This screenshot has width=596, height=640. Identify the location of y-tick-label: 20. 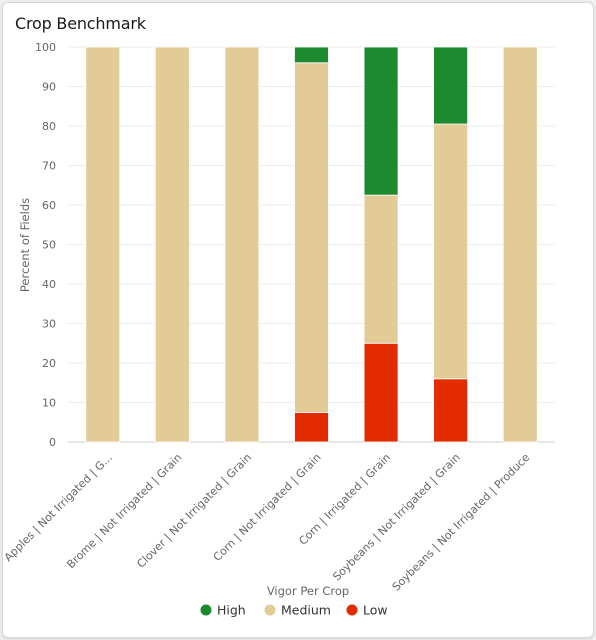
(49, 363).